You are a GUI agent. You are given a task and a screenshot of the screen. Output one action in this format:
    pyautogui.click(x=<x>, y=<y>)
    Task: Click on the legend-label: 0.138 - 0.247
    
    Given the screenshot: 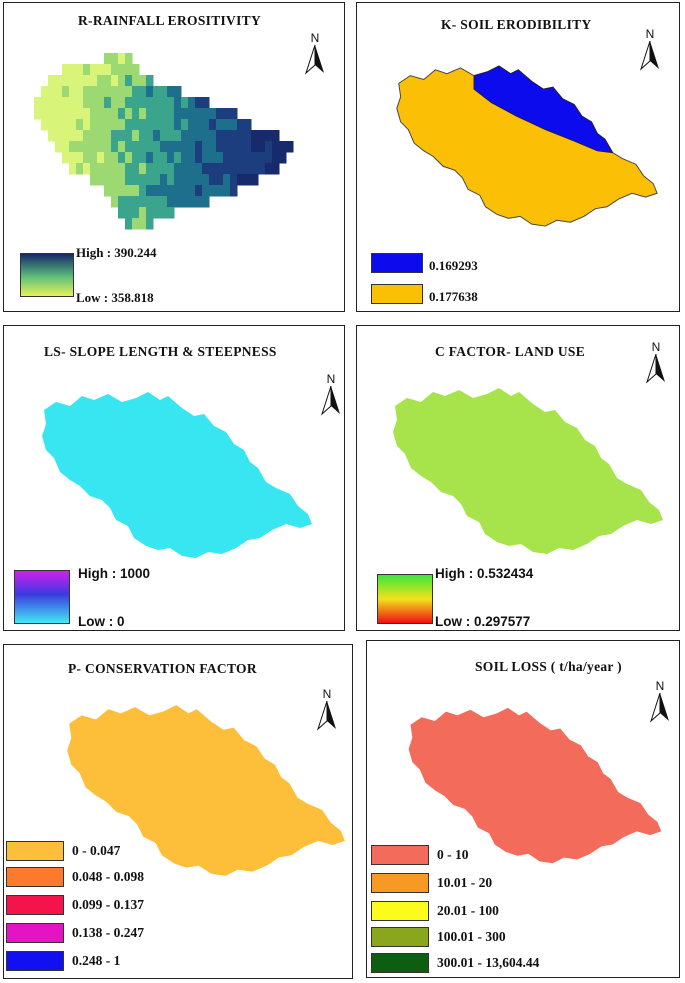 What is the action you would take?
    pyautogui.click(x=108, y=932)
    